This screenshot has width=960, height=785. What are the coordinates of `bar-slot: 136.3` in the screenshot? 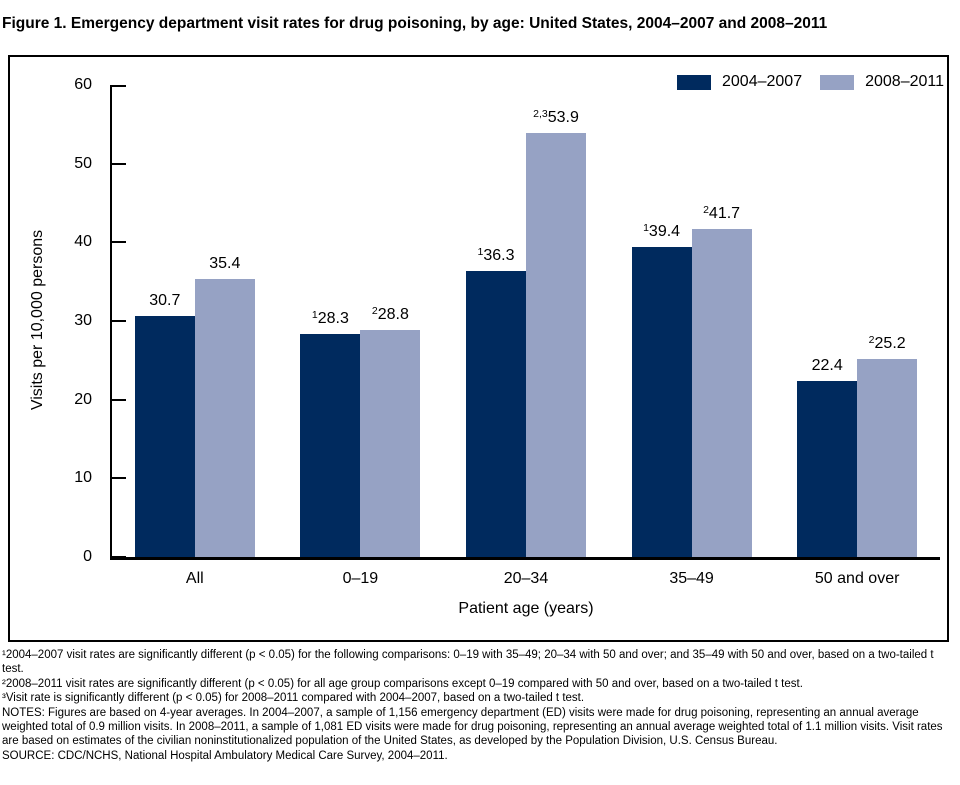 It's located at (495, 321).